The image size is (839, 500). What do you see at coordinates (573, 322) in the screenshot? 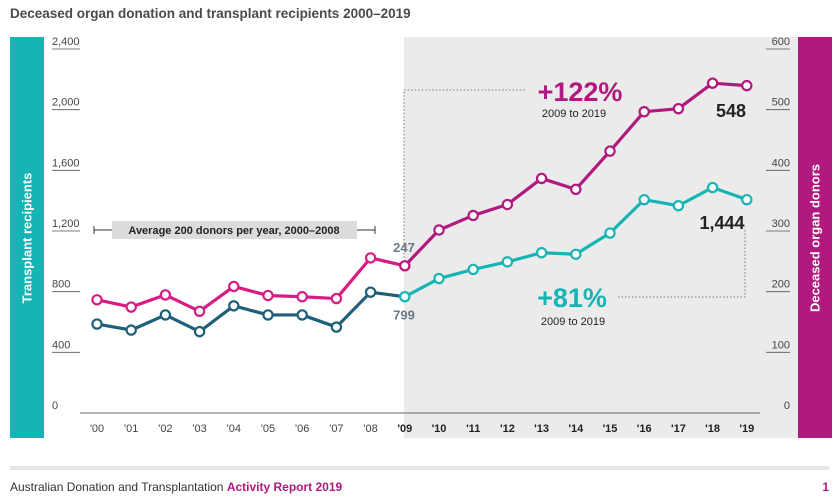
I see `recipients-growth-period: 2009 to 2019` at bounding box center [573, 322].